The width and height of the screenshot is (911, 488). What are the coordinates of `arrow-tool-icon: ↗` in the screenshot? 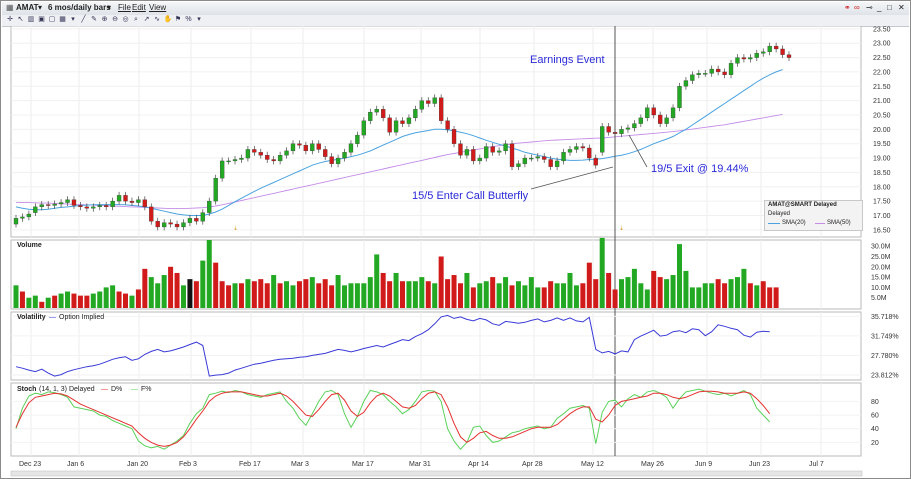 It's located at (146, 19).